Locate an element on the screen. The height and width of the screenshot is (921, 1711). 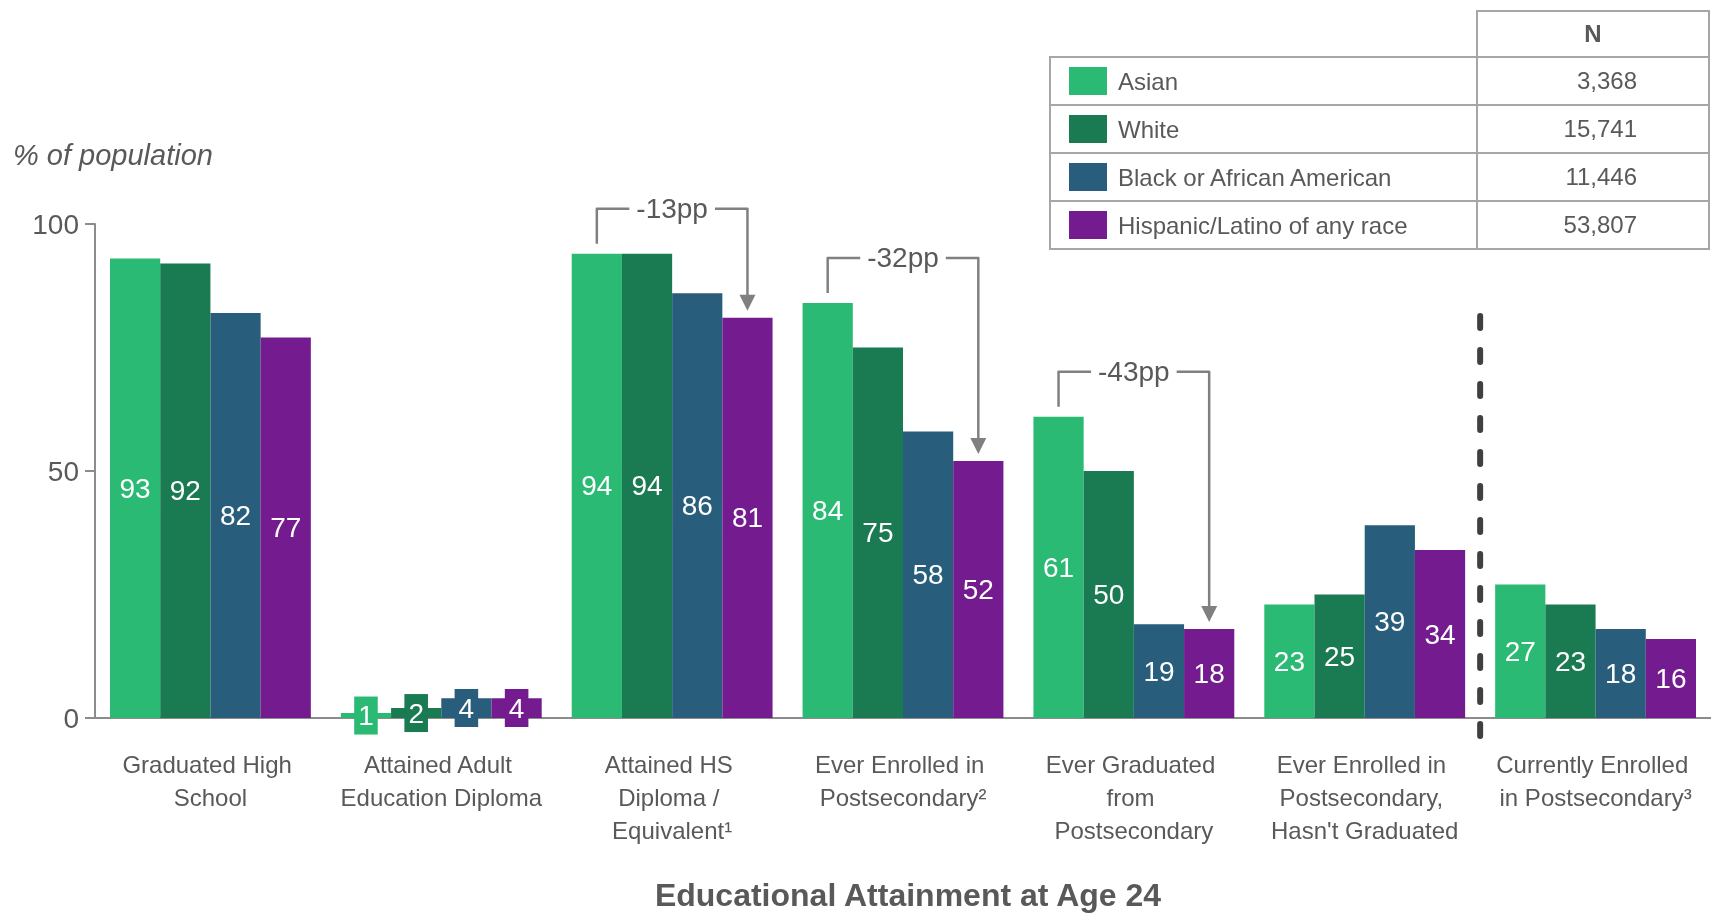
data-label: 19 is located at coordinates (1159, 671).